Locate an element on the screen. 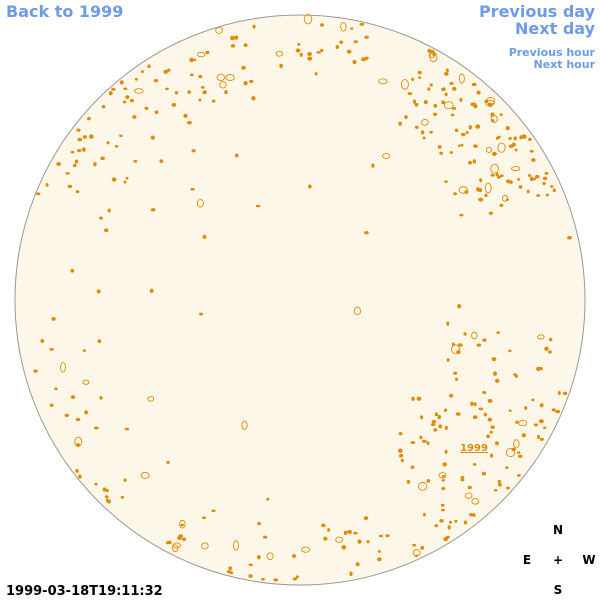 Image resolution: width=600 pixels, height=600 pixels. previous-day-link: Previous day is located at coordinates (537, 11).